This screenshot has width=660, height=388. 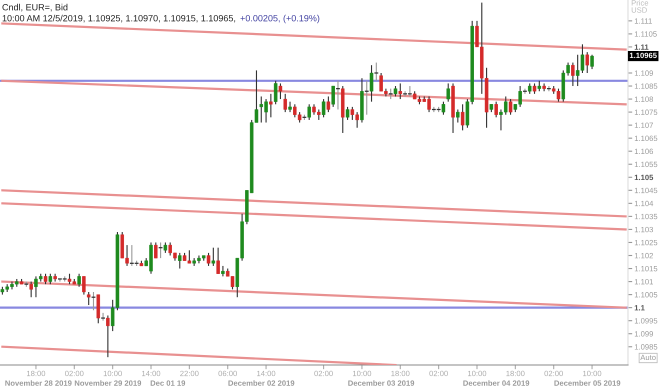 I want to click on text: 10:00 AM 12/5/2019, 1.10925, 1.10970, 1.10915, 1.10965,, so click(x=119, y=18).